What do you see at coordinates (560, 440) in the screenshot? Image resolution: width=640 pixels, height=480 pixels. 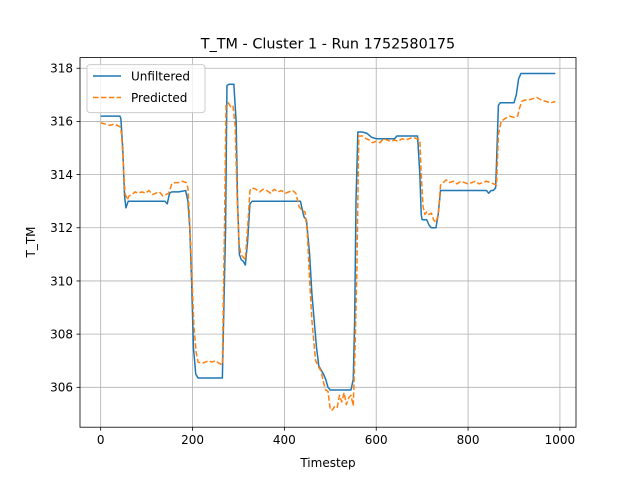 I see `x-tick-label: 1000` at bounding box center [560, 440].